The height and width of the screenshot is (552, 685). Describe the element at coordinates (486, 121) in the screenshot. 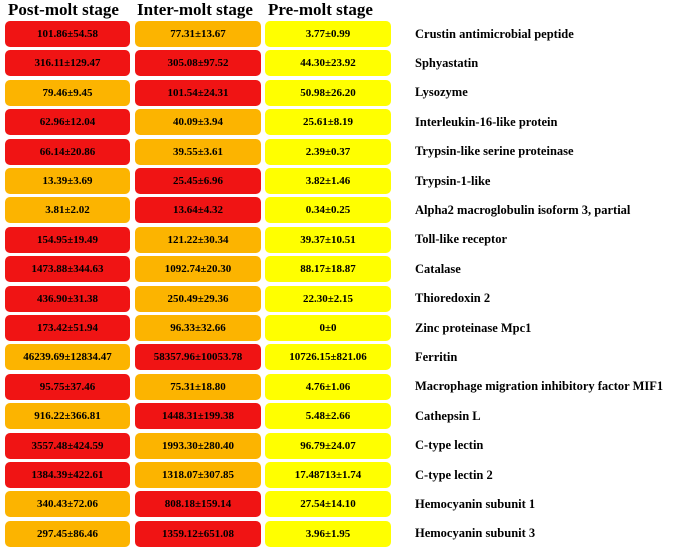

I see `row-label: Interleukin-16-like protein` at that location.